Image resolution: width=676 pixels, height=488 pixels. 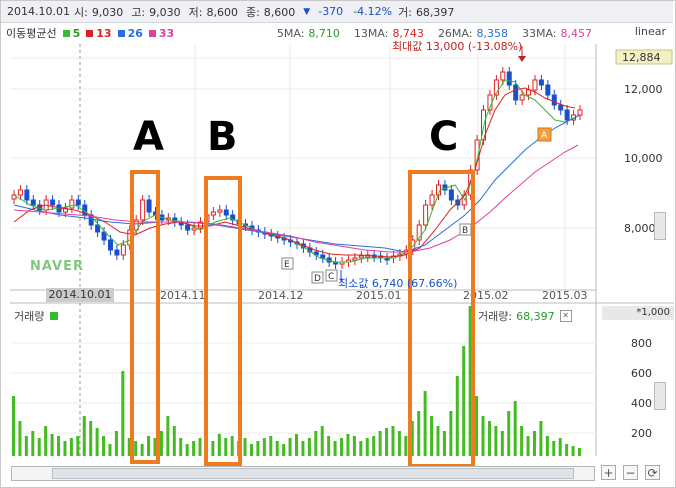 I want to click on ma-legend-title: 이동평균선, so click(x=31, y=33).